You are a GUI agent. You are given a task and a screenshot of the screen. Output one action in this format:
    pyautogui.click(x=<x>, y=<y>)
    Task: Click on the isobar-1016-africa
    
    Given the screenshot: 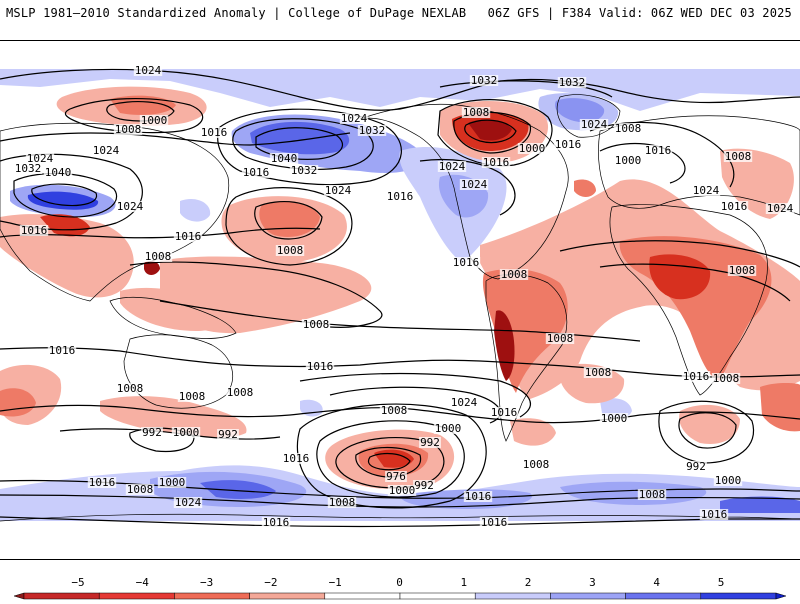 What is the action you would take?
    pyautogui.click(x=679, y=254)
    